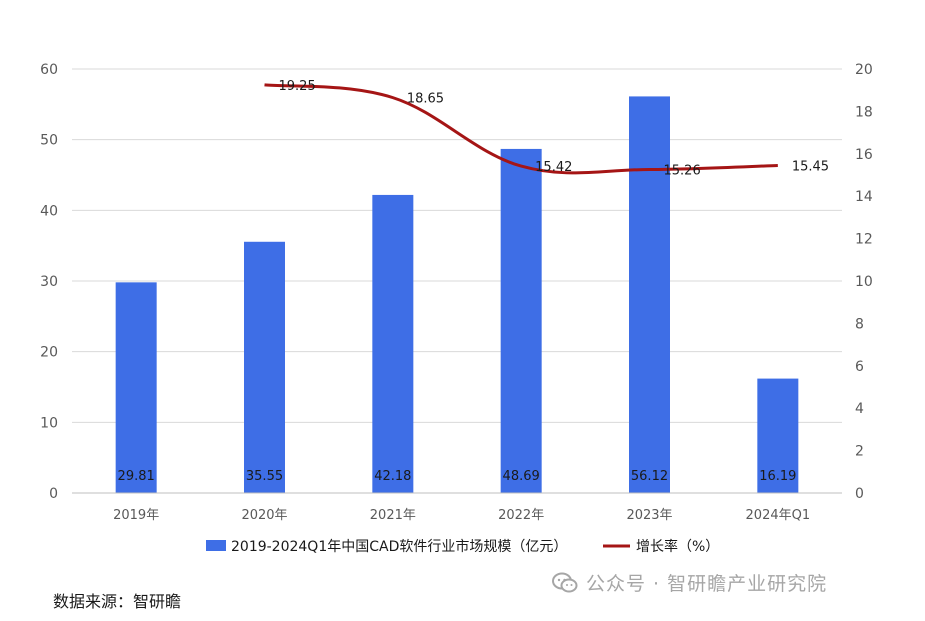  What do you see at coordinates (521, 476) in the screenshot?
I see `bar-data-label: 48.69` at bounding box center [521, 476].